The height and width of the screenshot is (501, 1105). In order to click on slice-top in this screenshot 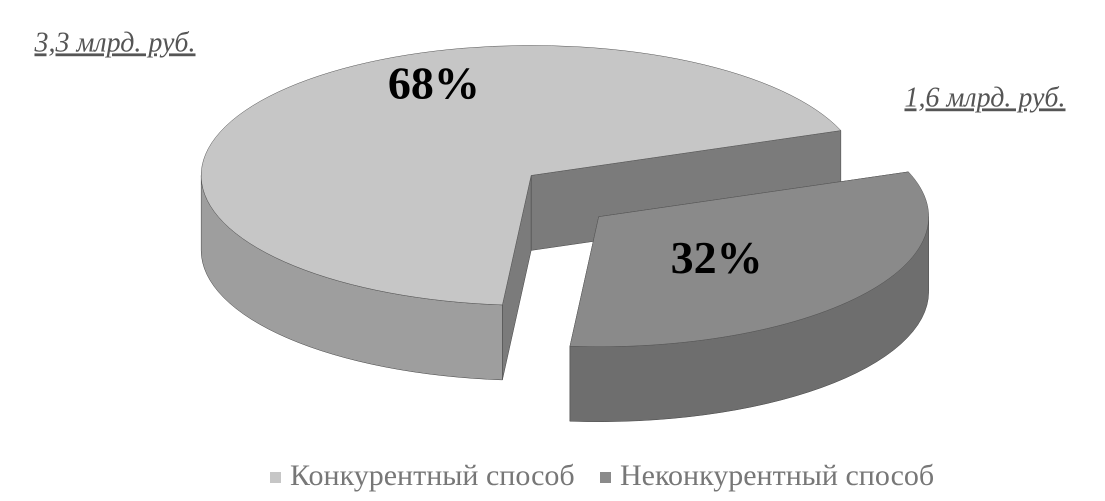, I will do `click(749, 259)`.